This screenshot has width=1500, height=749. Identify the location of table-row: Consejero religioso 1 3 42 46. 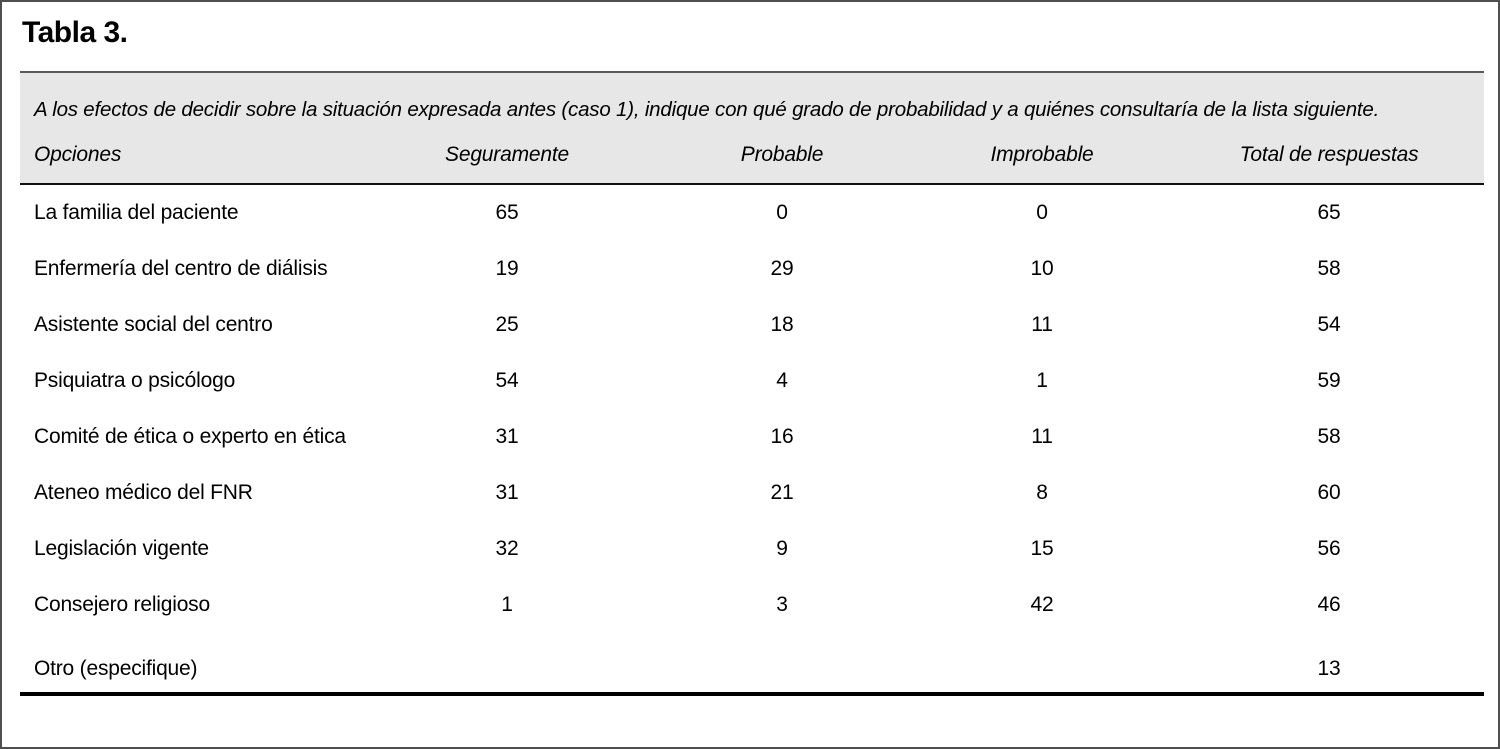
(752, 605).